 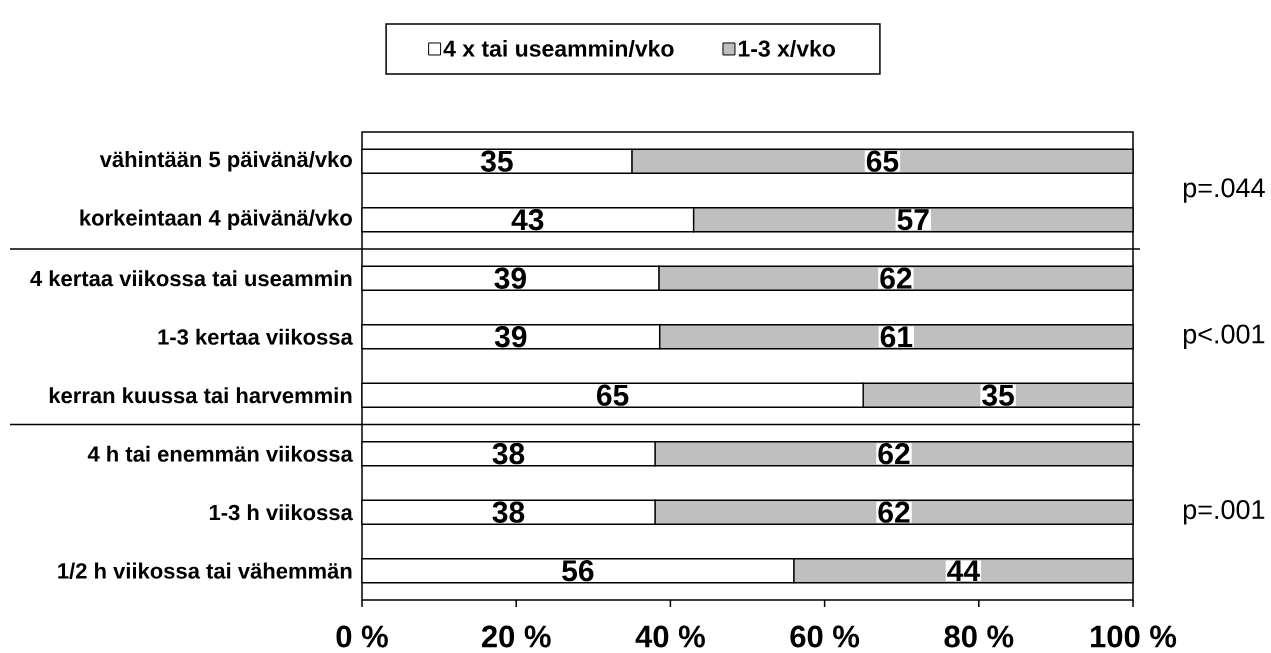 What do you see at coordinates (255, 336) in the screenshot?
I see `y-tick-label: 1-3 kertaa viikossa` at bounding box center [255, 336].